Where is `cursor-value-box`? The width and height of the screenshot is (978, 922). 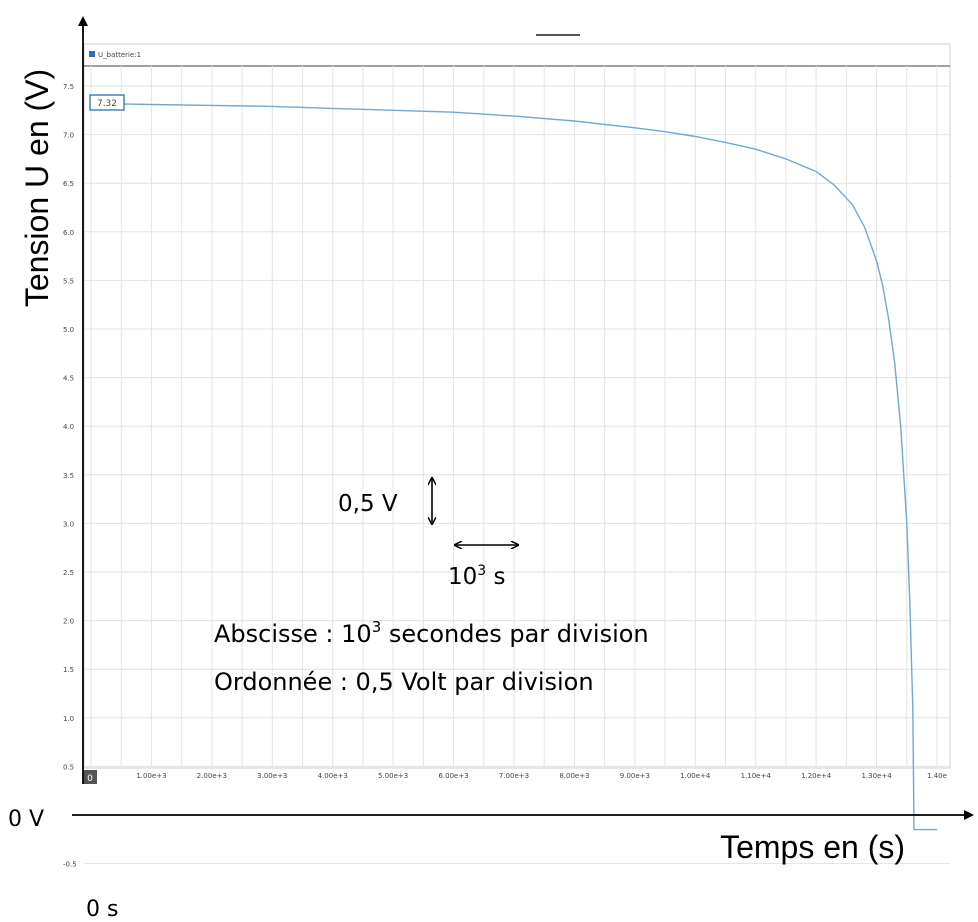 cursor-value-box is located at coordinates (107, 102).